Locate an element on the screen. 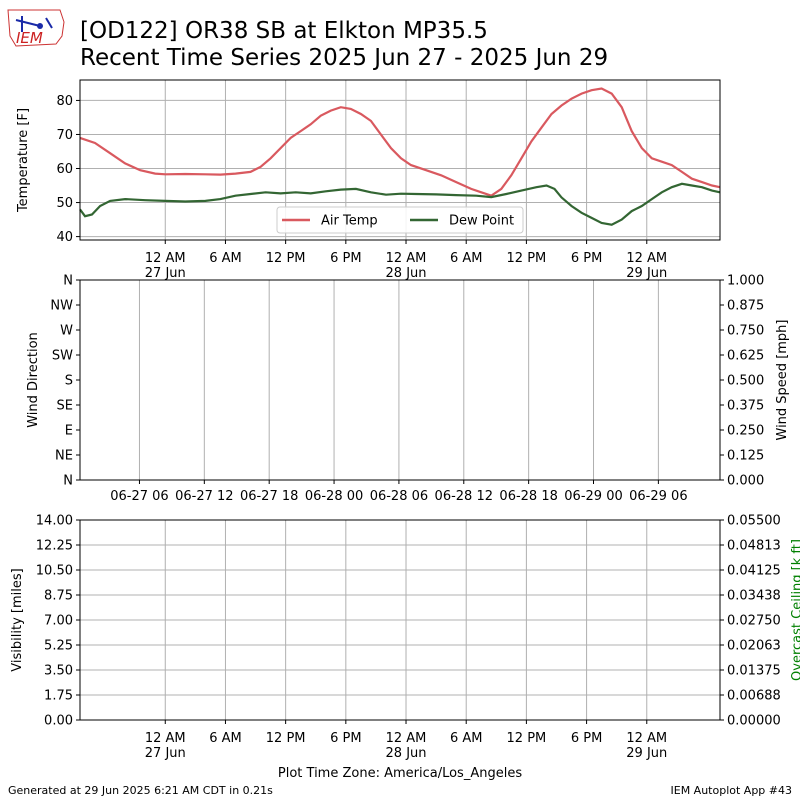 The width and height of the screenshot is (800, 800). y-tick-label: 60 is located at coordinates (64, 169).